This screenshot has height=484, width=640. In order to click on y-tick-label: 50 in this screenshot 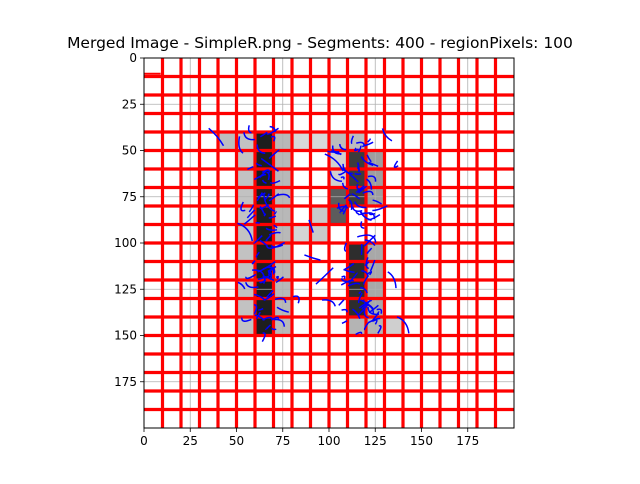, I will do `click(129, 151)`.